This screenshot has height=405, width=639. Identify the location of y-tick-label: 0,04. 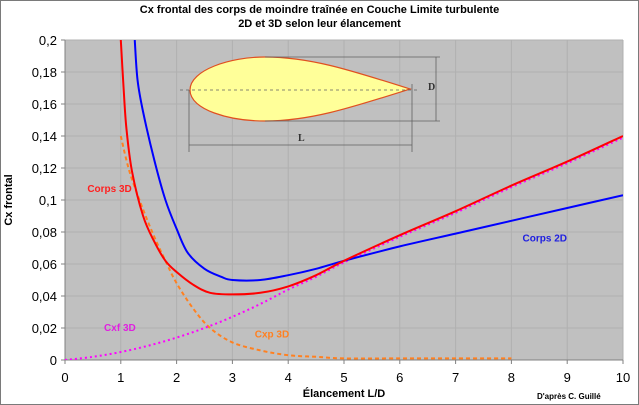
(44, 296).